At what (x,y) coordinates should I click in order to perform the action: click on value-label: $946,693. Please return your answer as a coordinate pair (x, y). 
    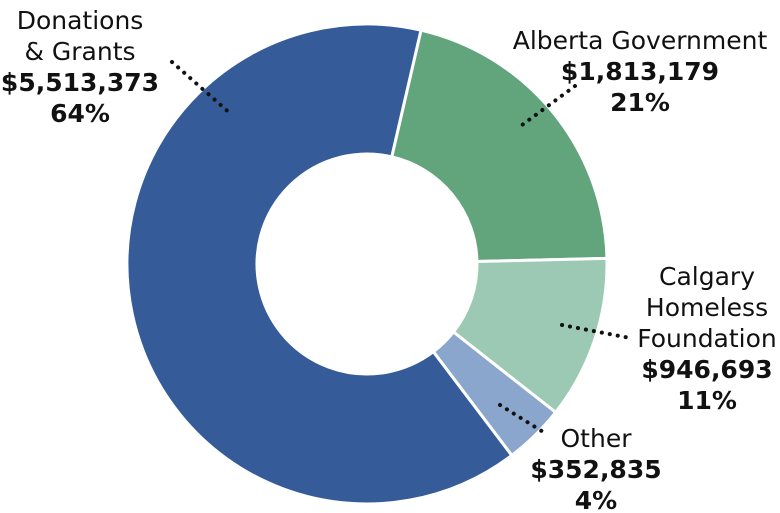
    Looking at the image, I should click on (706, 369).